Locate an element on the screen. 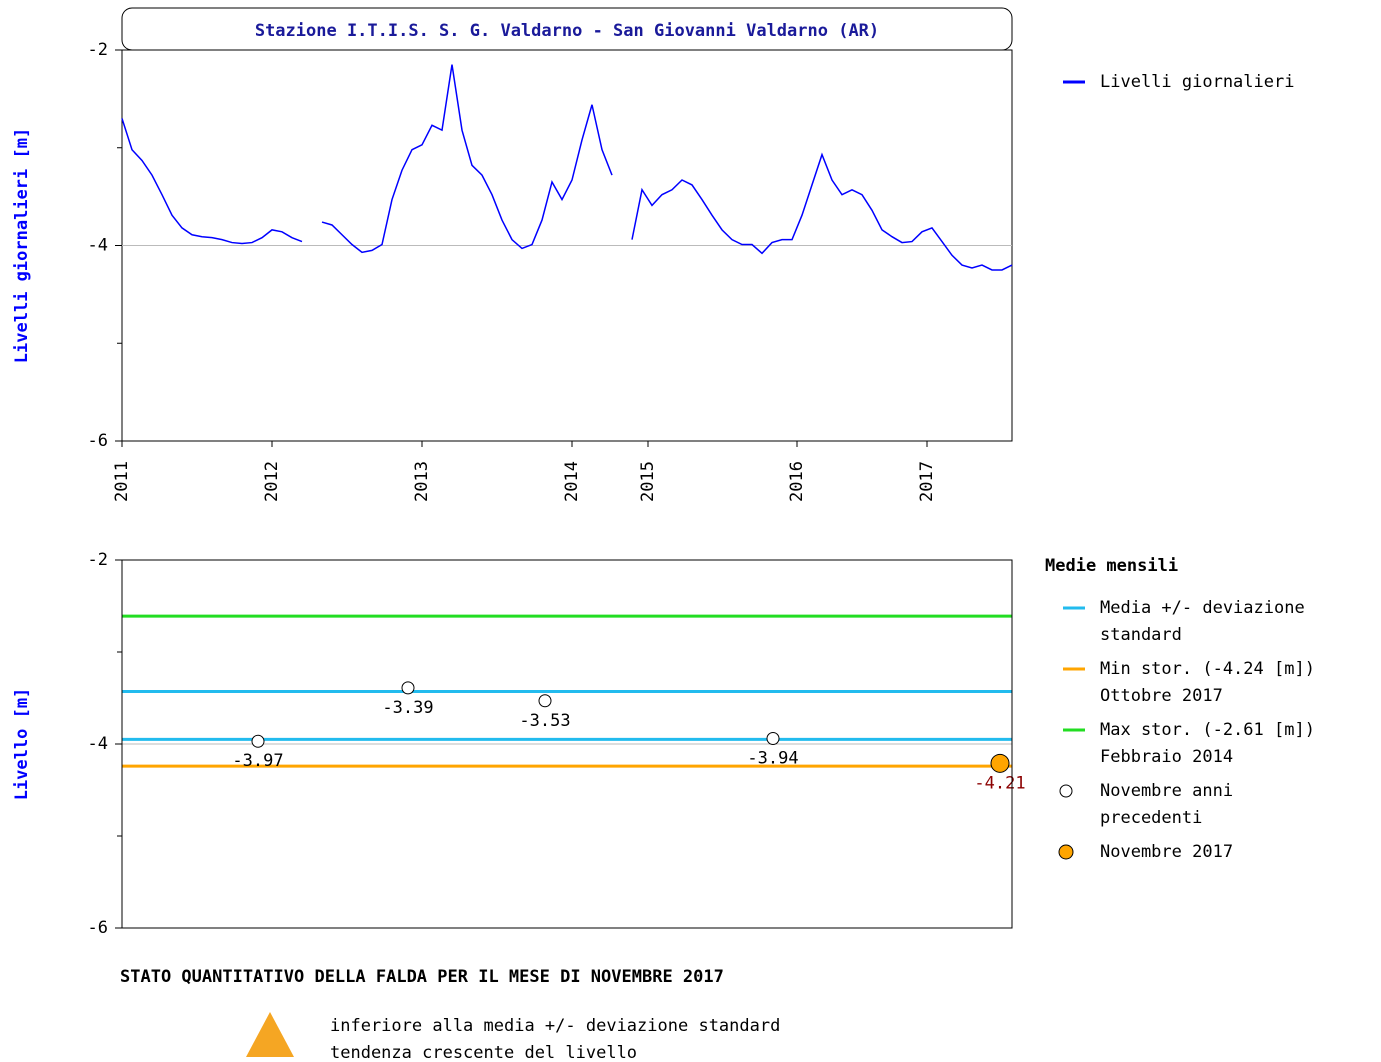  footer-line: tendenza crescente del livello is located at coordinates (483, 1052).